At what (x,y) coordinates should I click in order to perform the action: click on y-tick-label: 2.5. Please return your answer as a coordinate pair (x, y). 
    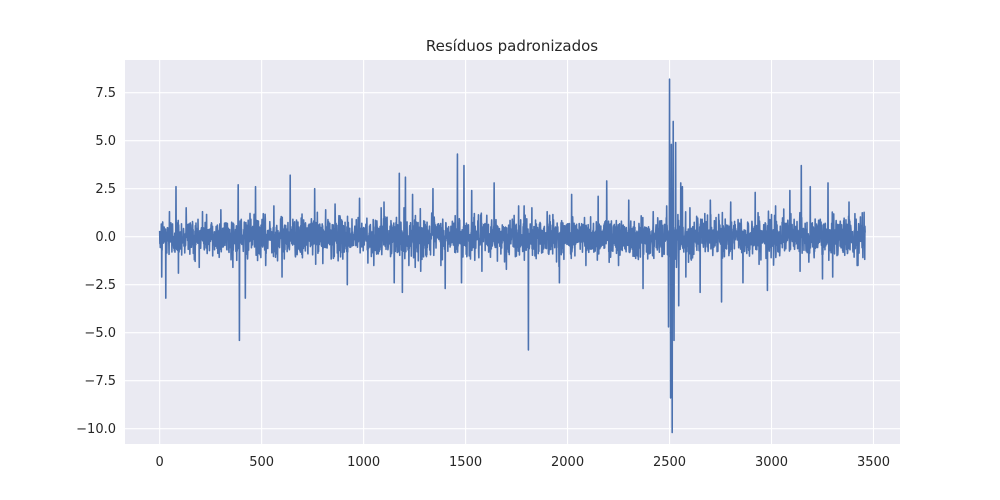
    Looking at the image, I should click on (105, 189).